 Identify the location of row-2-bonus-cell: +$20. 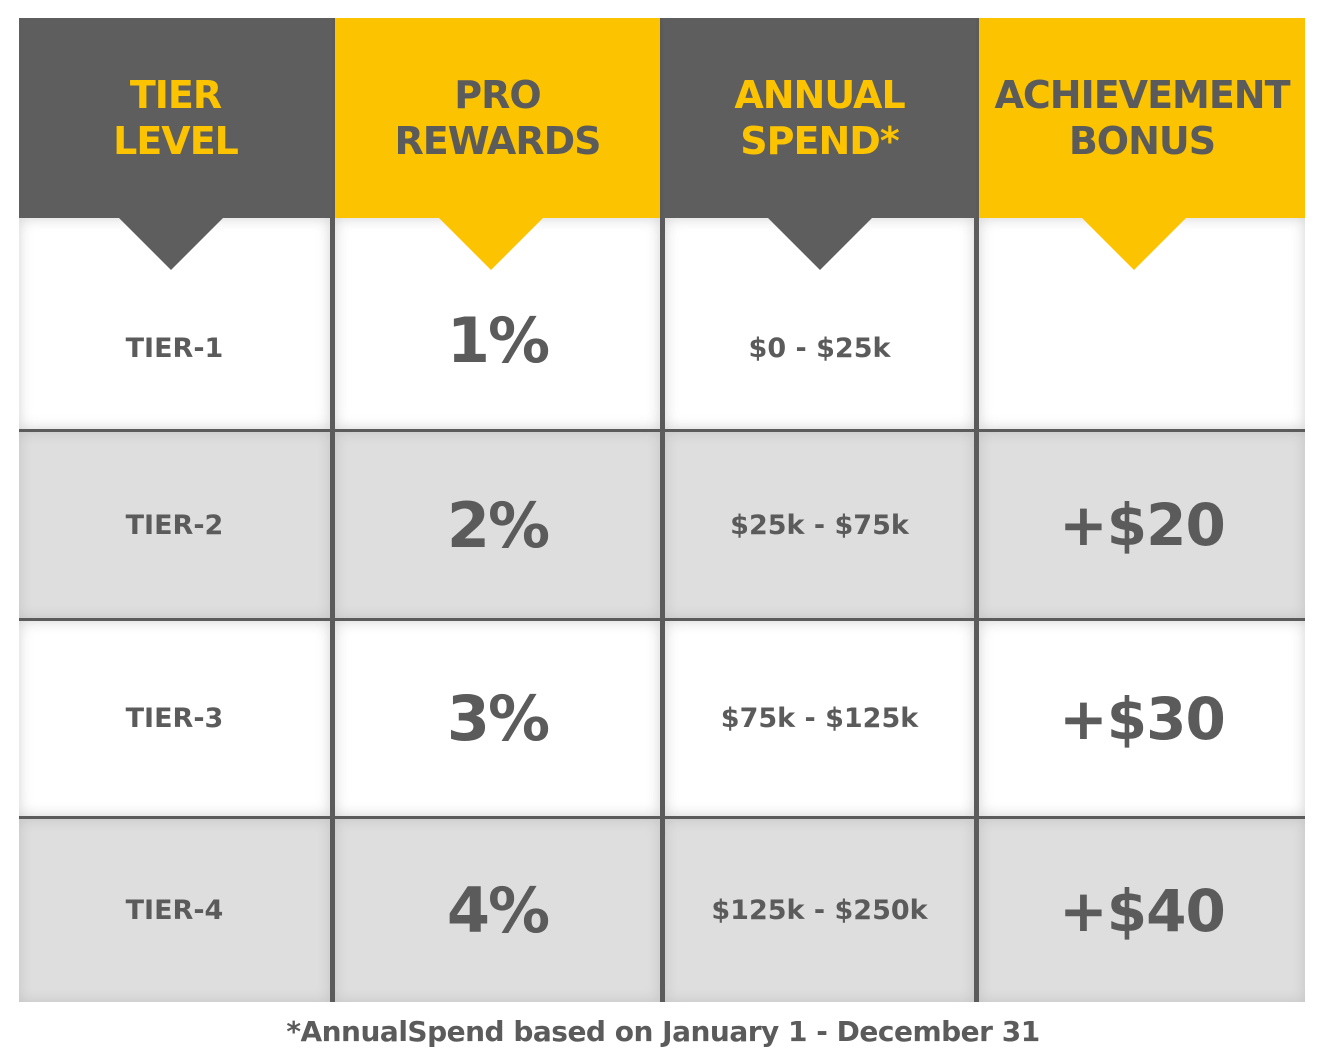
(1142, 525).